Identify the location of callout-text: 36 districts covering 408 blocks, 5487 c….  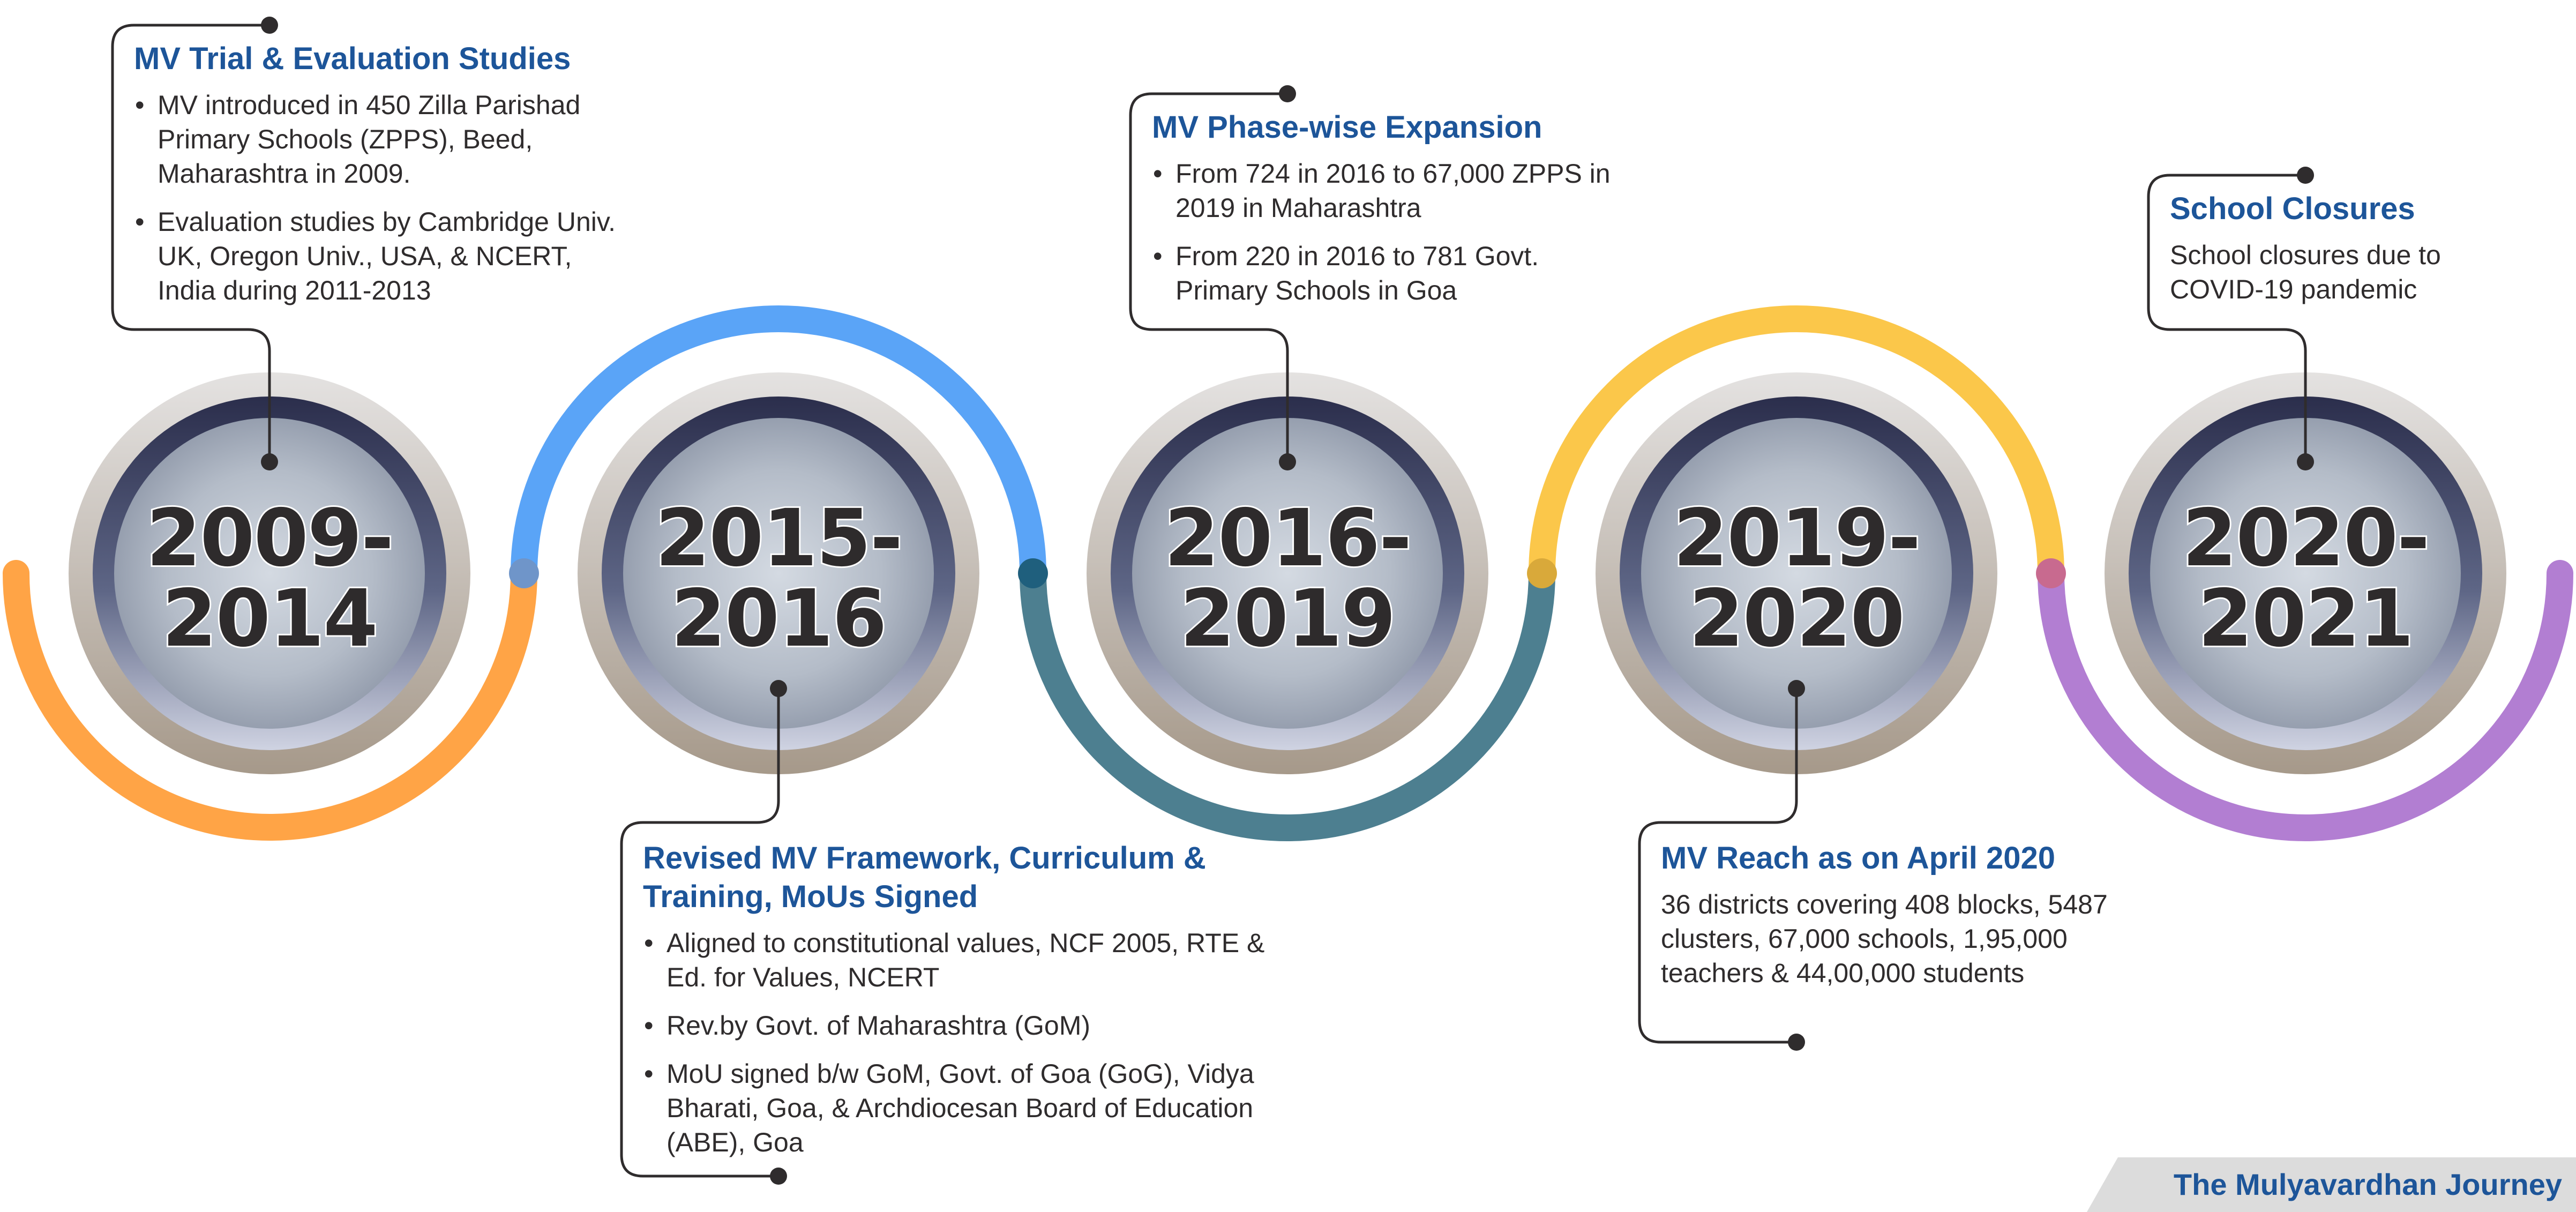
(1884, 939).